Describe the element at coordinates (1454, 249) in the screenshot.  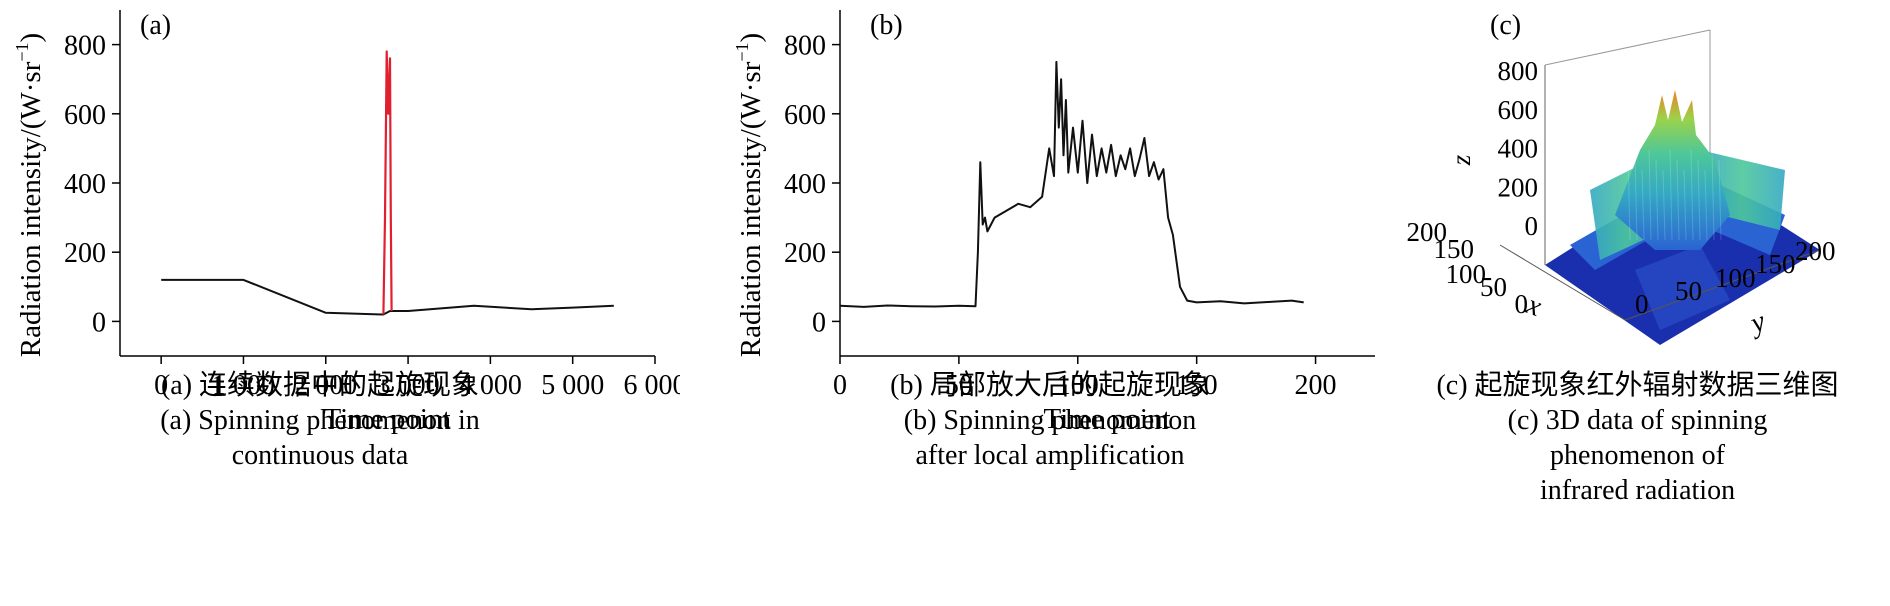
I see `x-tick-label-c-3: 150` at that location.